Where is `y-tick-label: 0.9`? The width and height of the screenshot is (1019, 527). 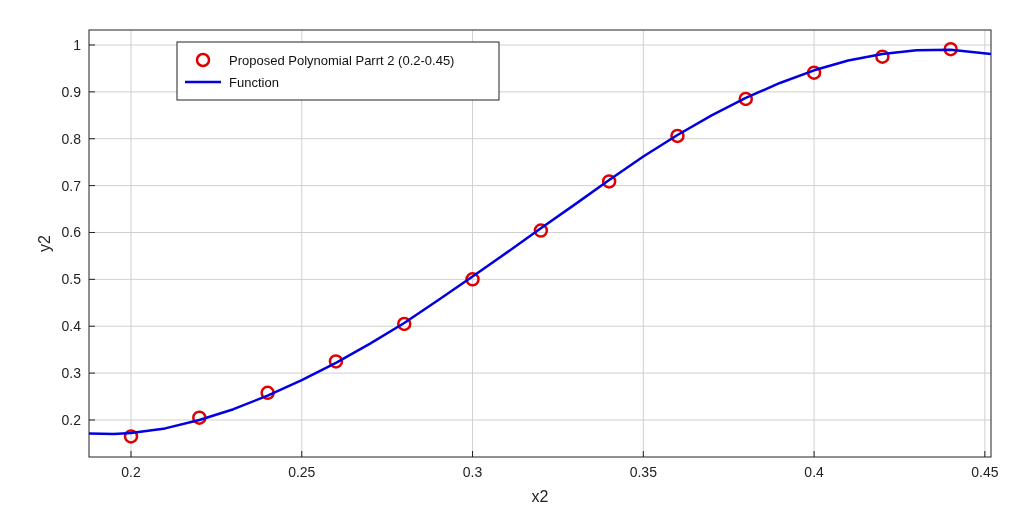 y-tick-label: 0.9 is located at coordinates (71, 91).